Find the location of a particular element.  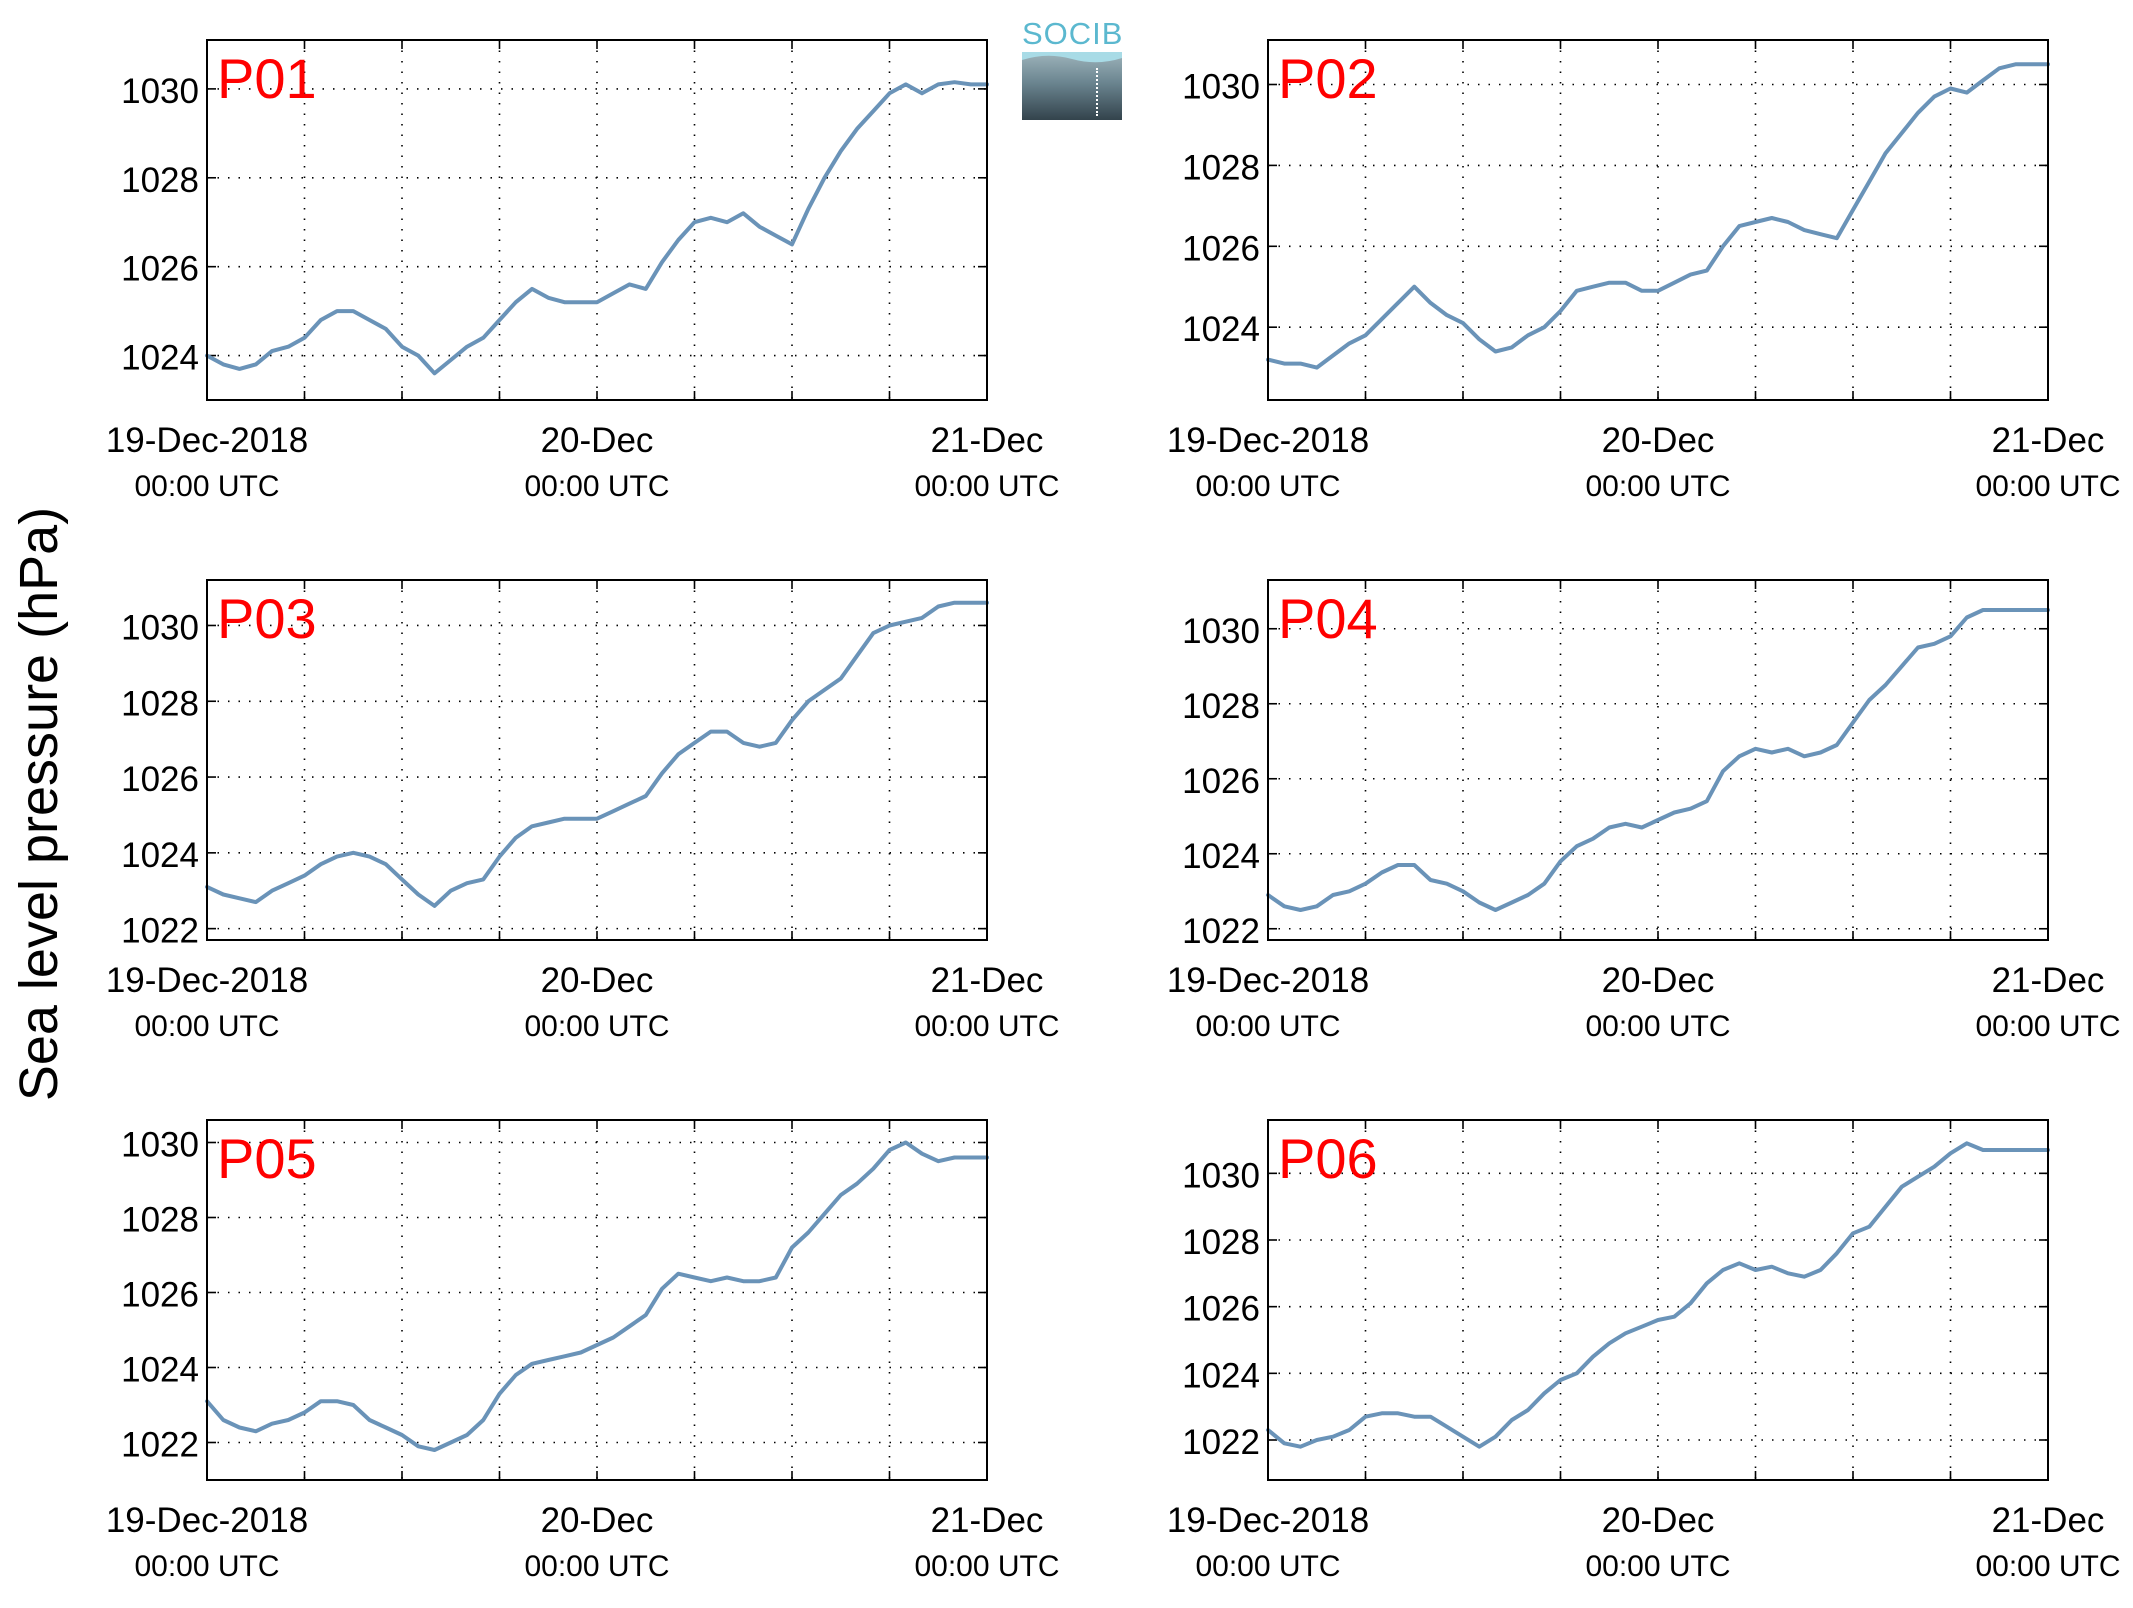

p5-axes-frame is located at coordinates (597, 1300).